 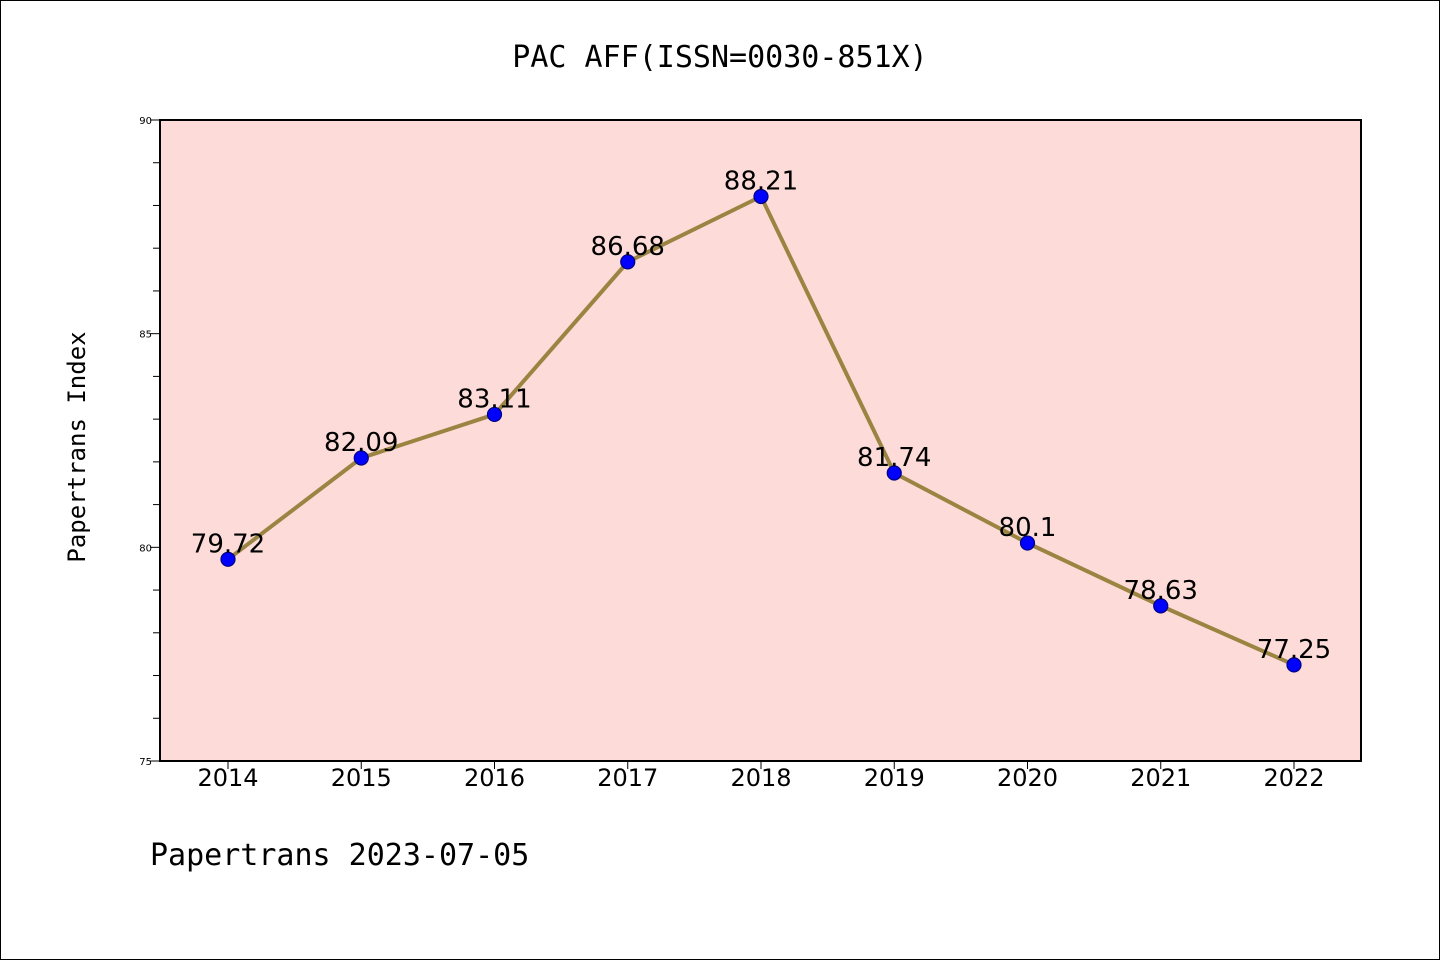 I want to click on x-tick-label: 2016, so click(x=494, y=778).